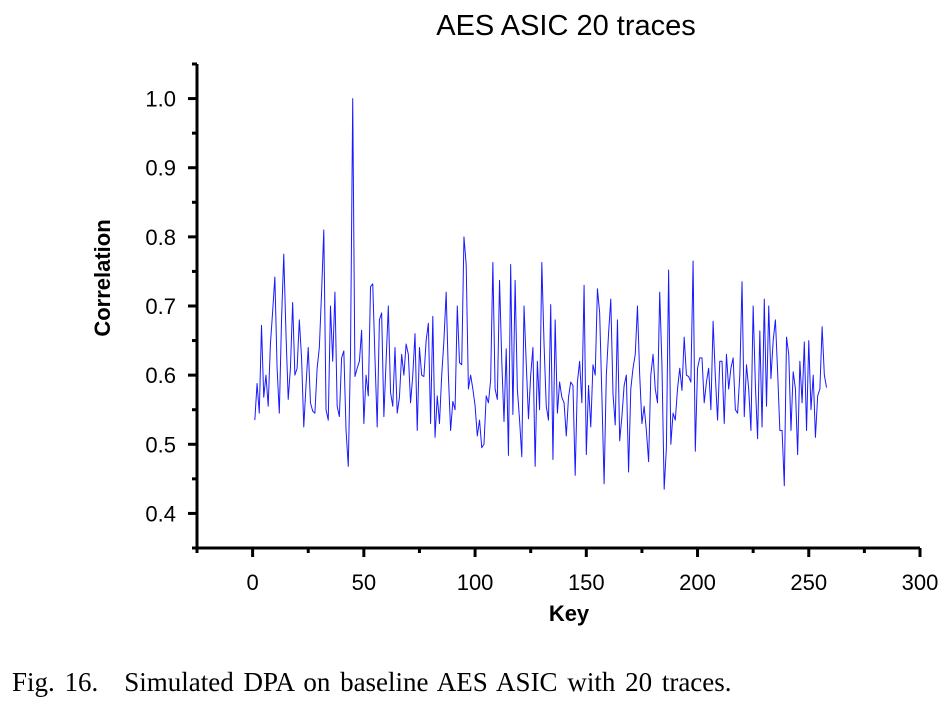  I want to click on y-axis-title: Correlation, so click(102, 277).